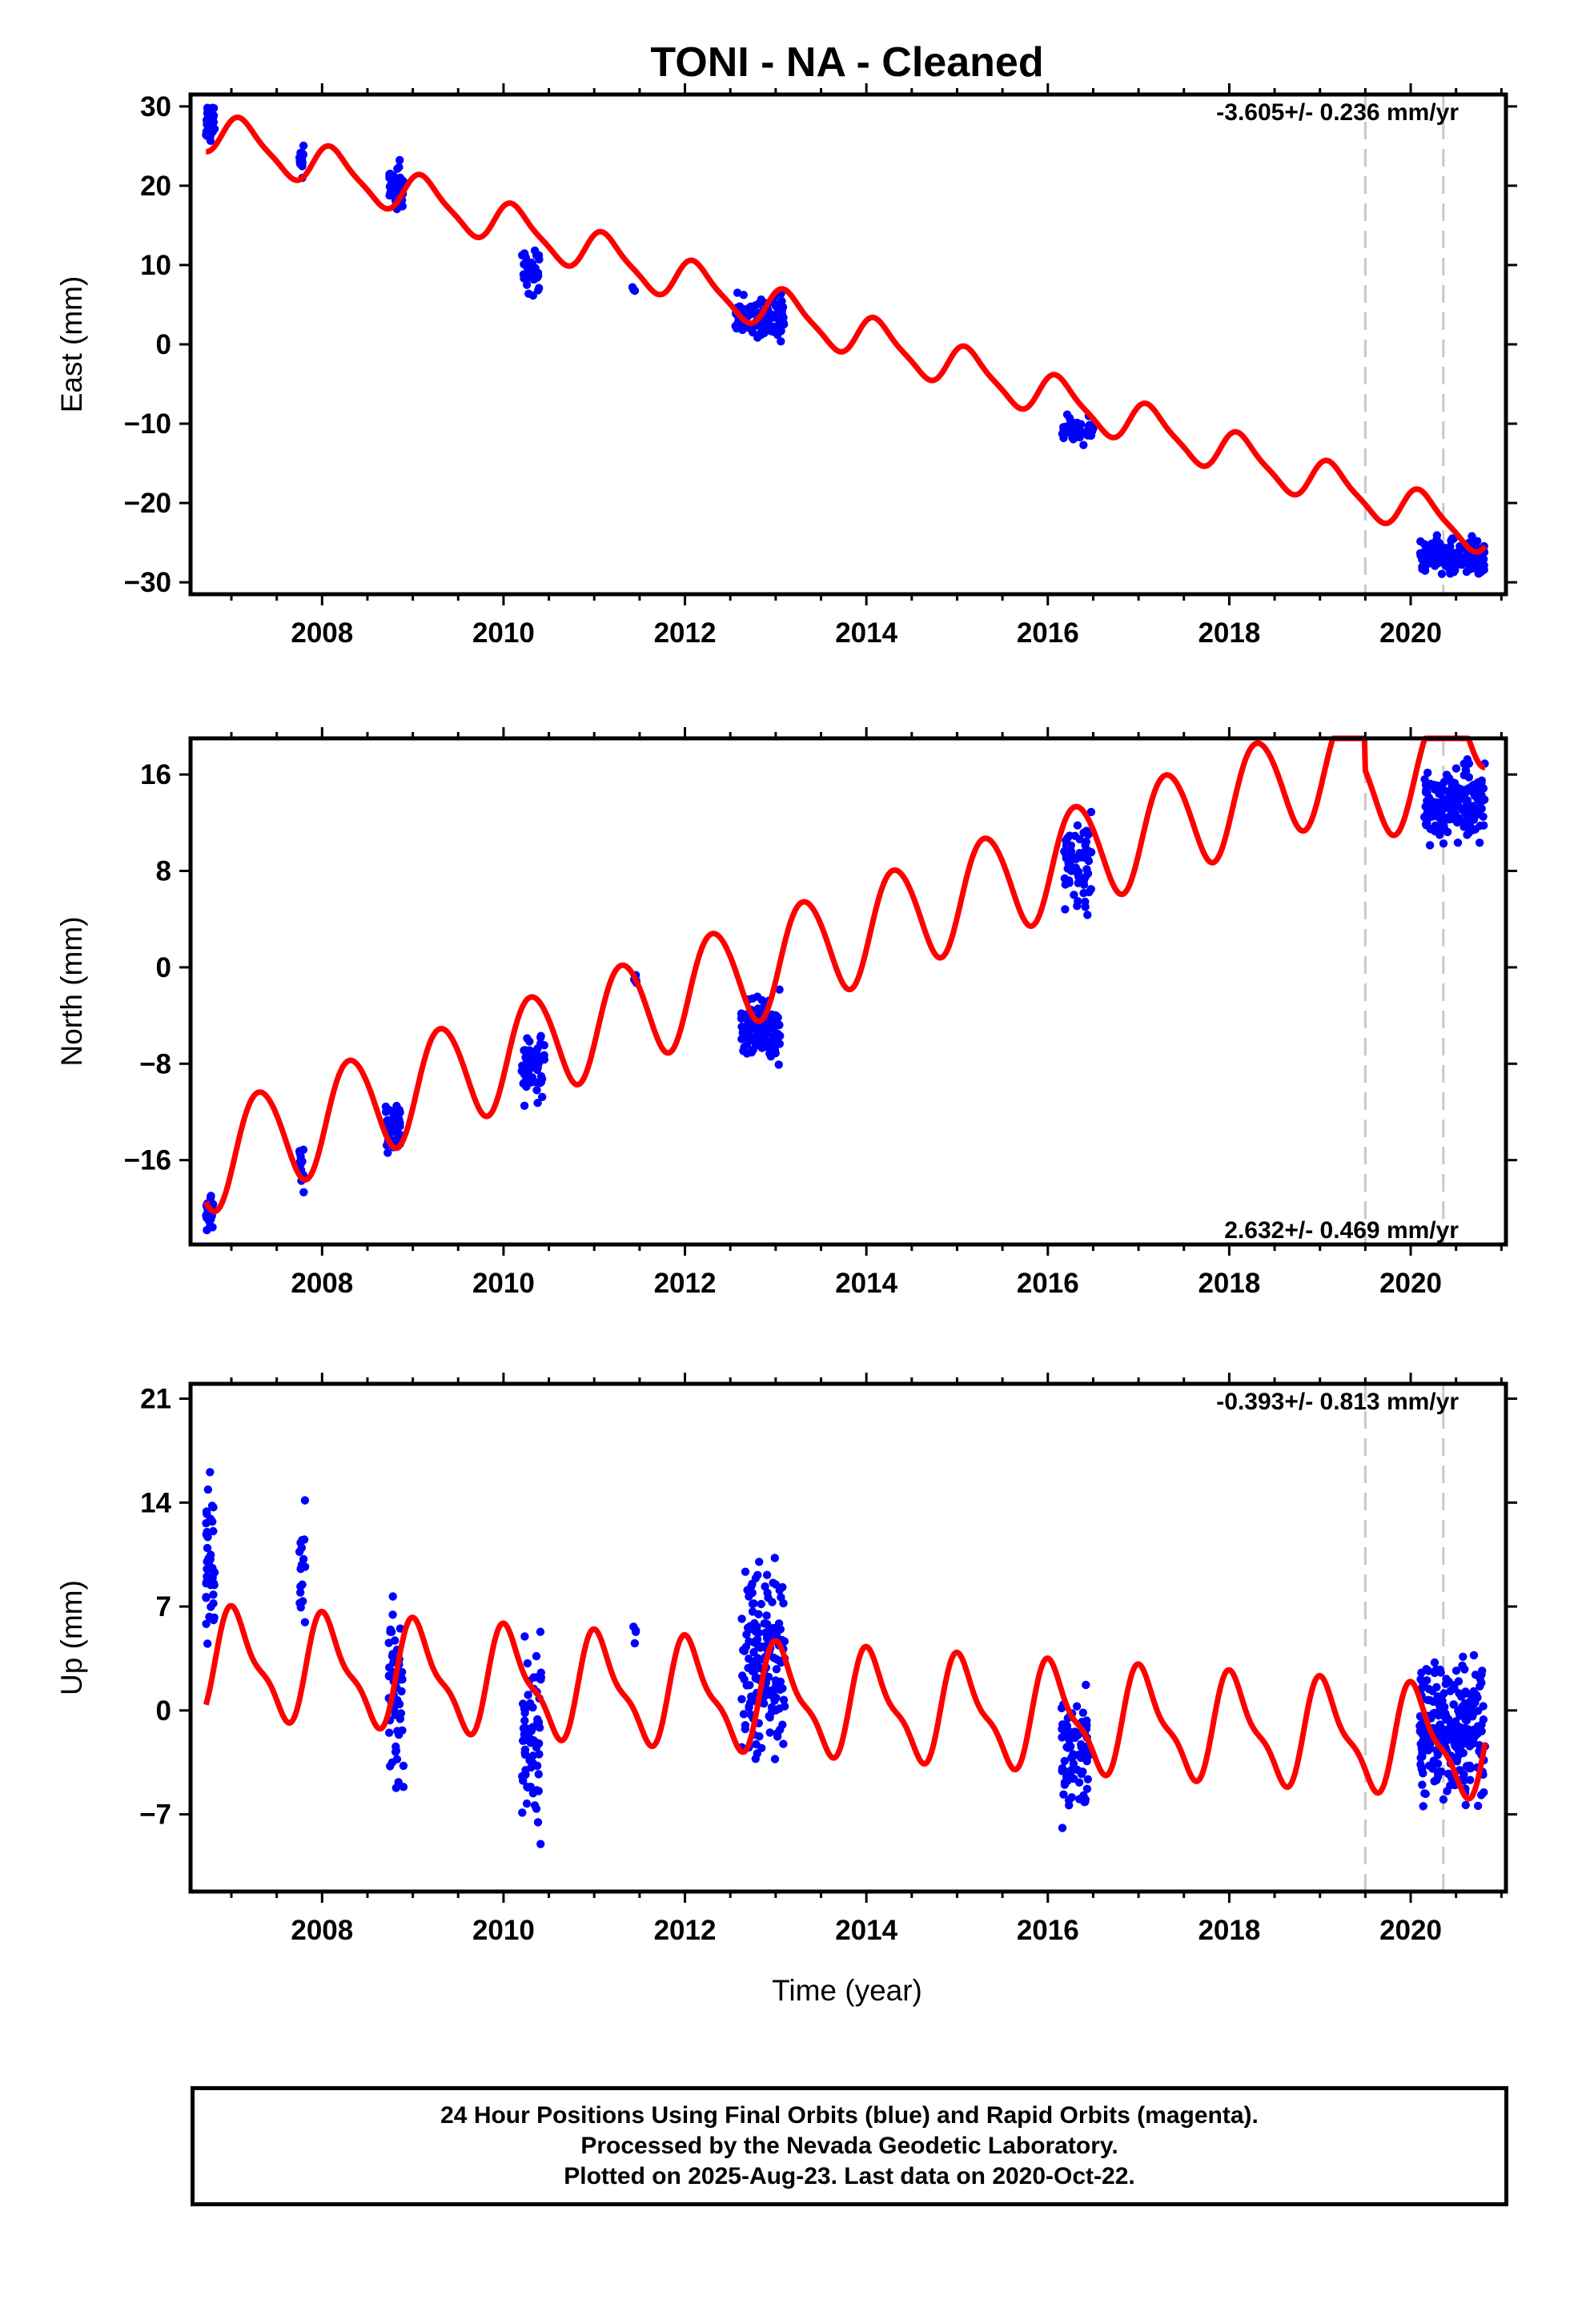 The image size is (1582, 2324). What do you see at coordinates (71, 1637) in the screenshot?
I see `y-axis-label: Up (mm)` at bounding box center [71, 1637].